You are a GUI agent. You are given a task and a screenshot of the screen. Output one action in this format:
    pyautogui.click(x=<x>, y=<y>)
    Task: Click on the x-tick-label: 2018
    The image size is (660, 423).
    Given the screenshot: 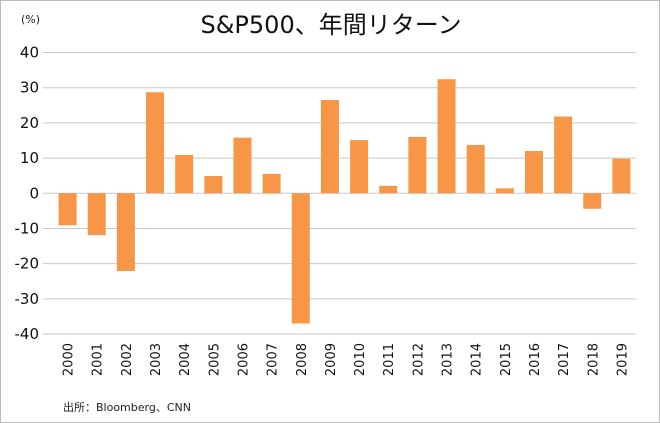 What is the action you would take?
    pyautogui.click(x=593, y=359)
    